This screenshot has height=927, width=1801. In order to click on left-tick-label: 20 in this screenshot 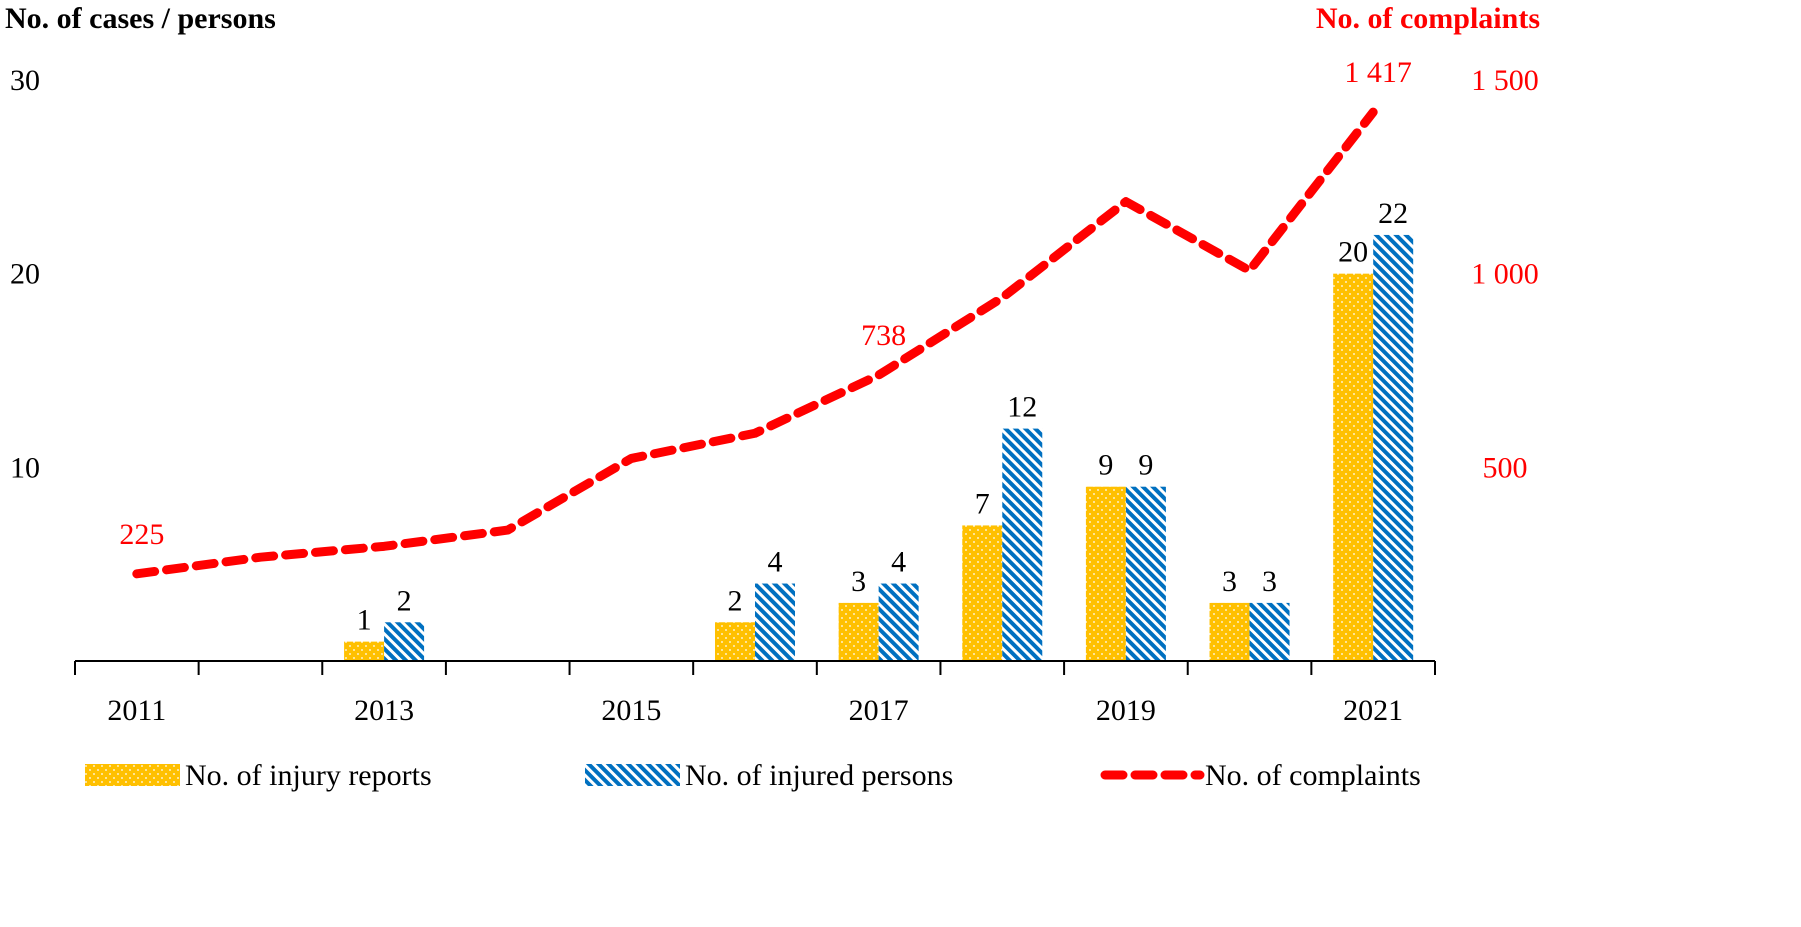, I will do `click(25, 274)`.